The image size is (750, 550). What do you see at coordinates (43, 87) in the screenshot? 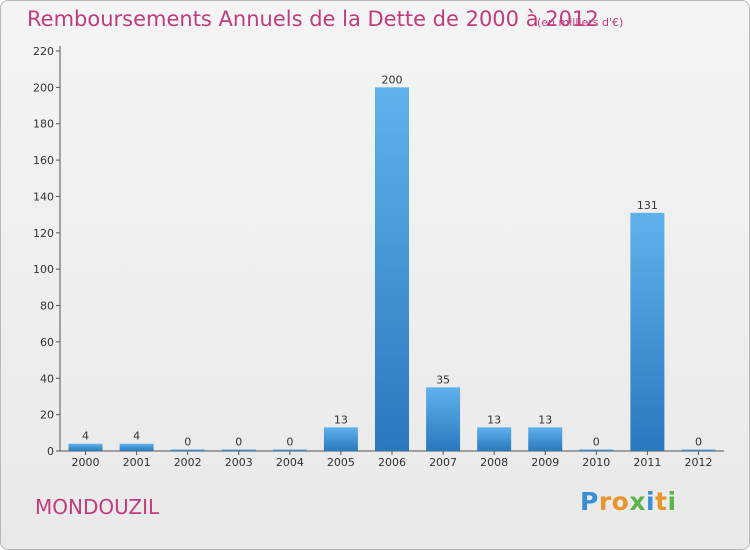
I see `y-tick-label: 200` at bounding box center [43, 87].